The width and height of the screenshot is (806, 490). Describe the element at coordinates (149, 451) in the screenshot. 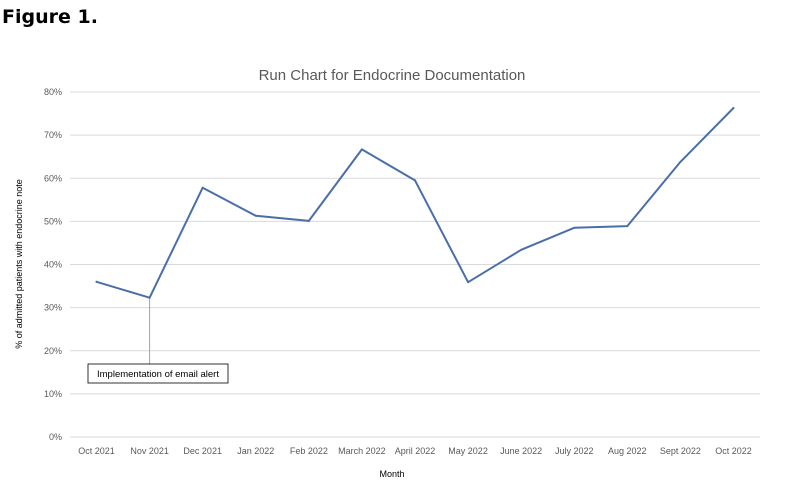

I see `x-tick-label: Nov 2021` at that location.